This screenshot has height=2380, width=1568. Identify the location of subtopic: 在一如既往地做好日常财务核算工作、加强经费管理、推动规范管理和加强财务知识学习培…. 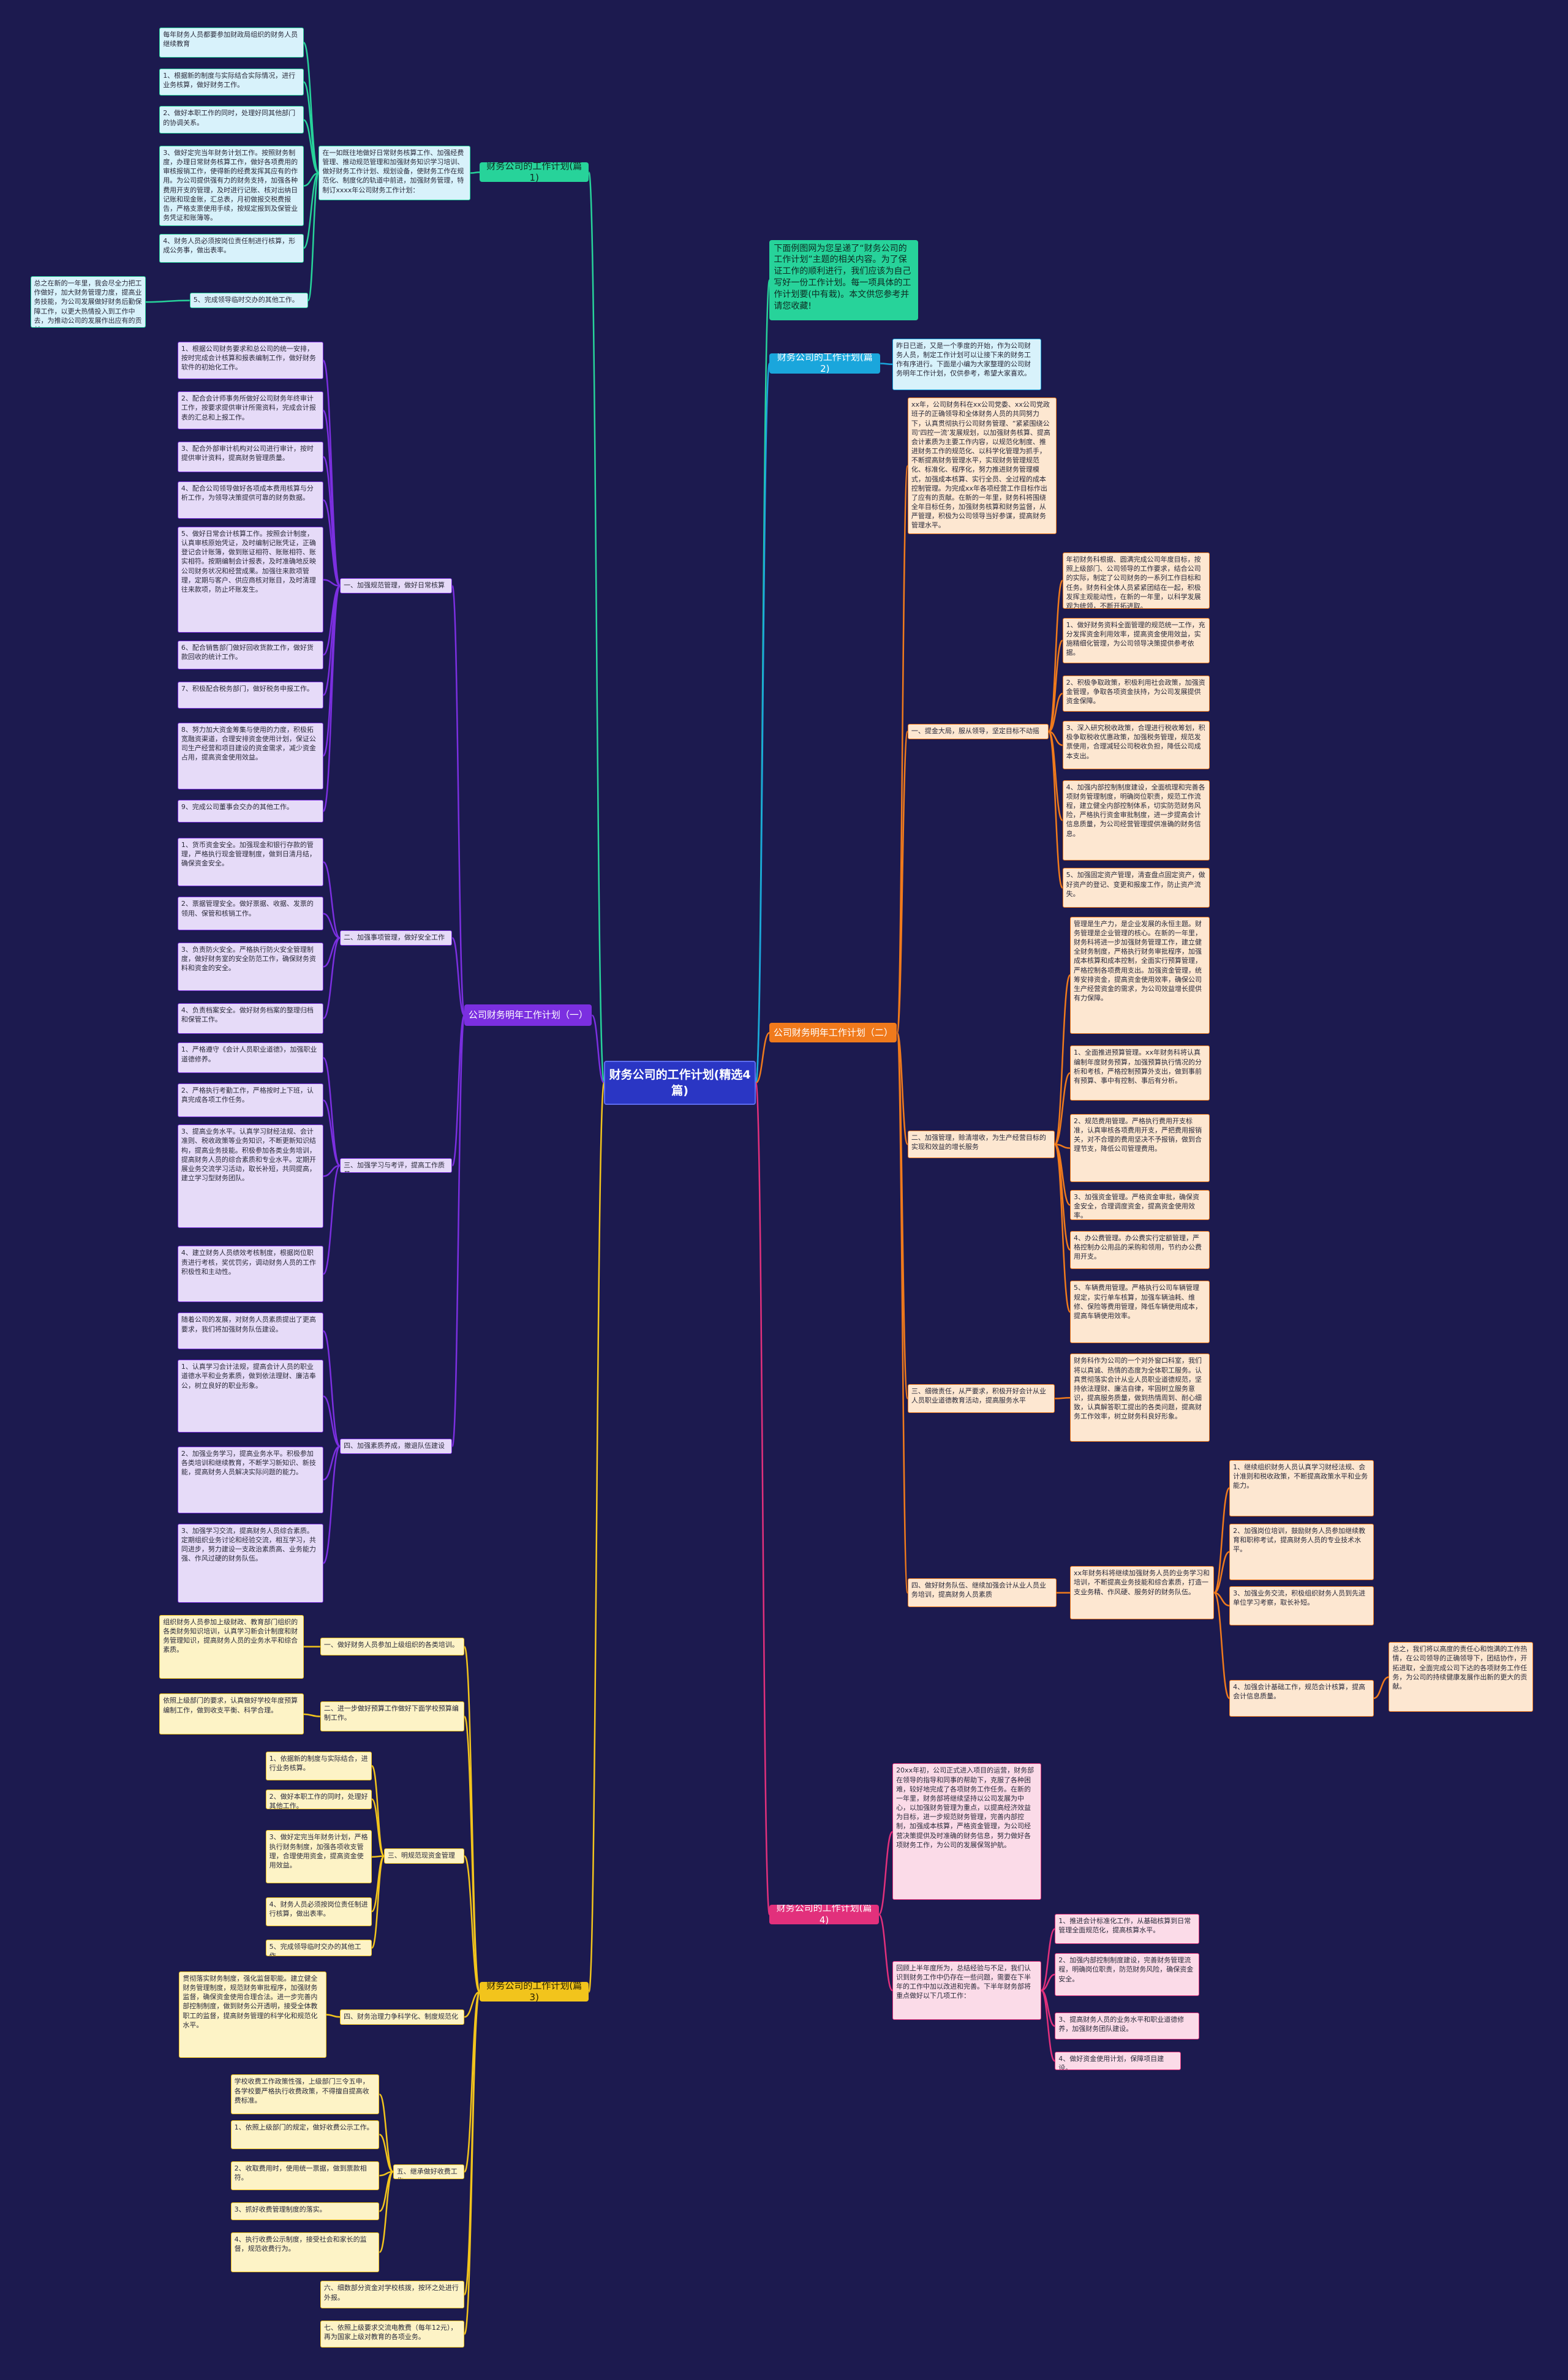
(394, 173).